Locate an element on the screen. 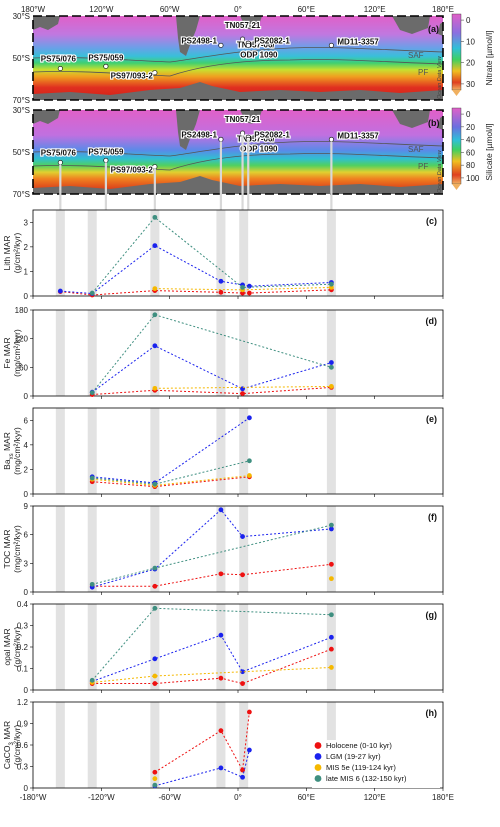 The width and height of the screenshot is (500, 827). colorbar-tick-label: 0 is located at coordinates (468, 114).